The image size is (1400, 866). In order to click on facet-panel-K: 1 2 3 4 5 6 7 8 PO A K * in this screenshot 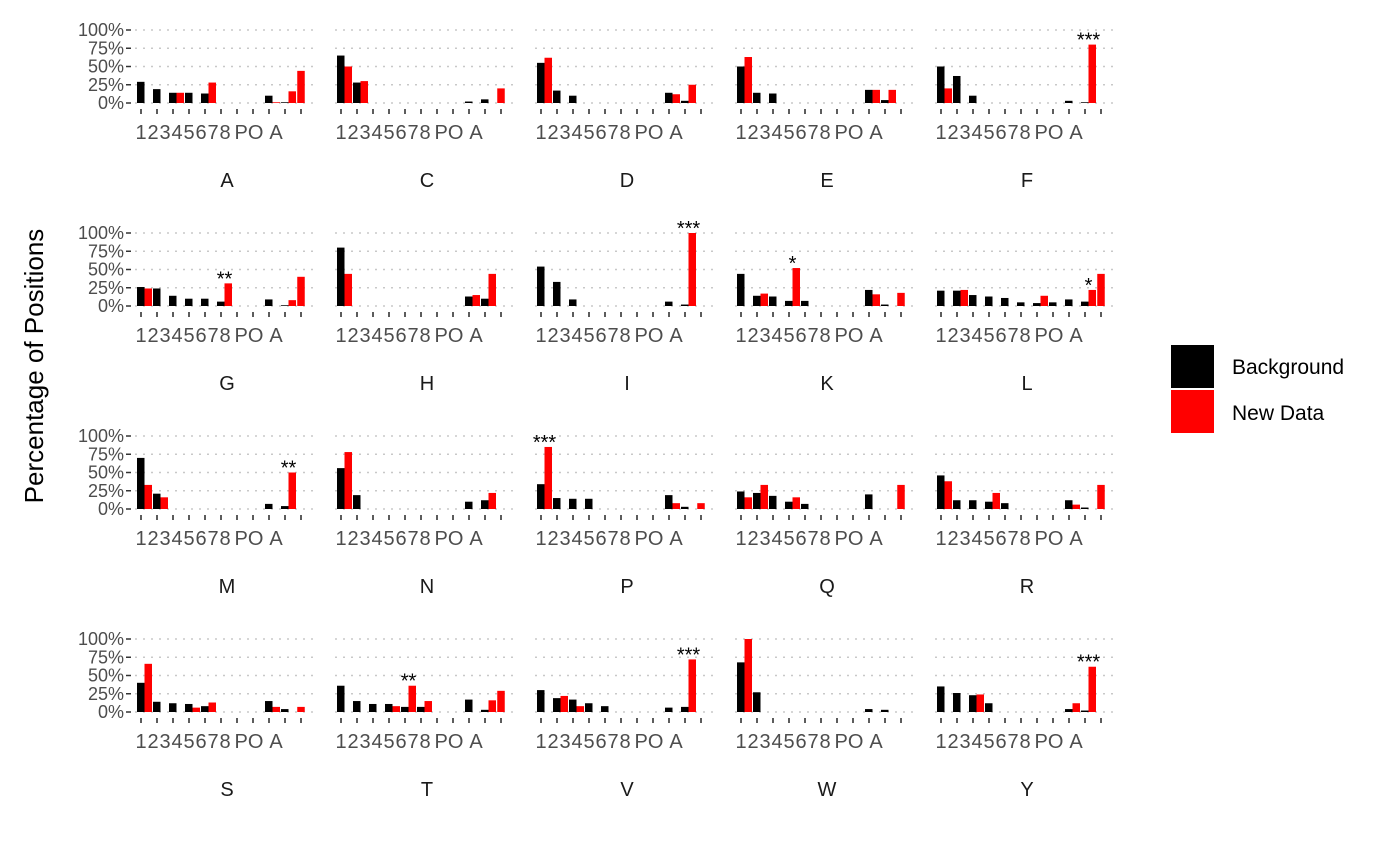, I will do `click(826, 313)`.